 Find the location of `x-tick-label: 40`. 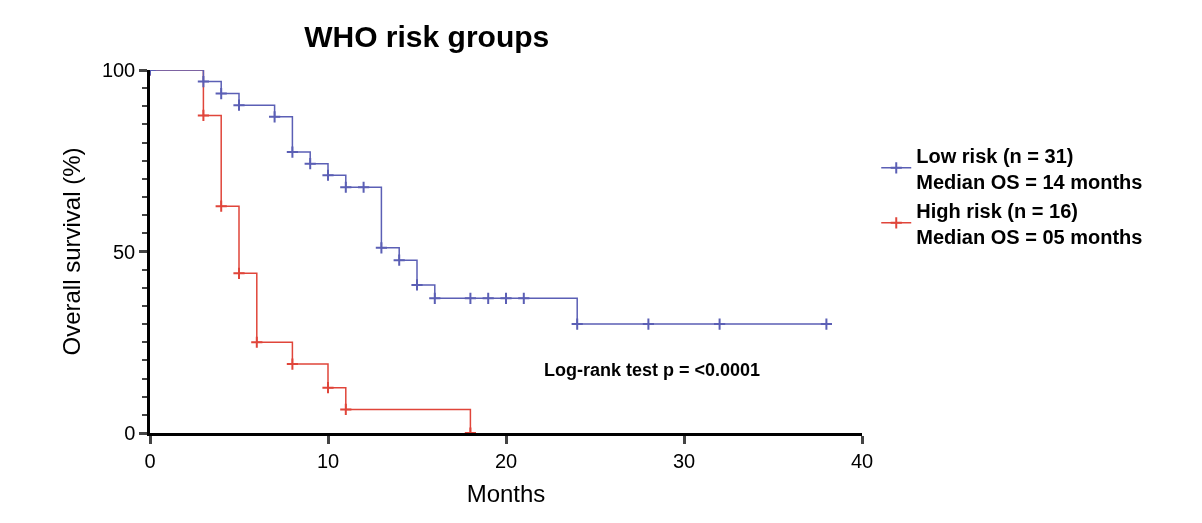

x-tick-label: 40 is located at coordinates (862, 460).